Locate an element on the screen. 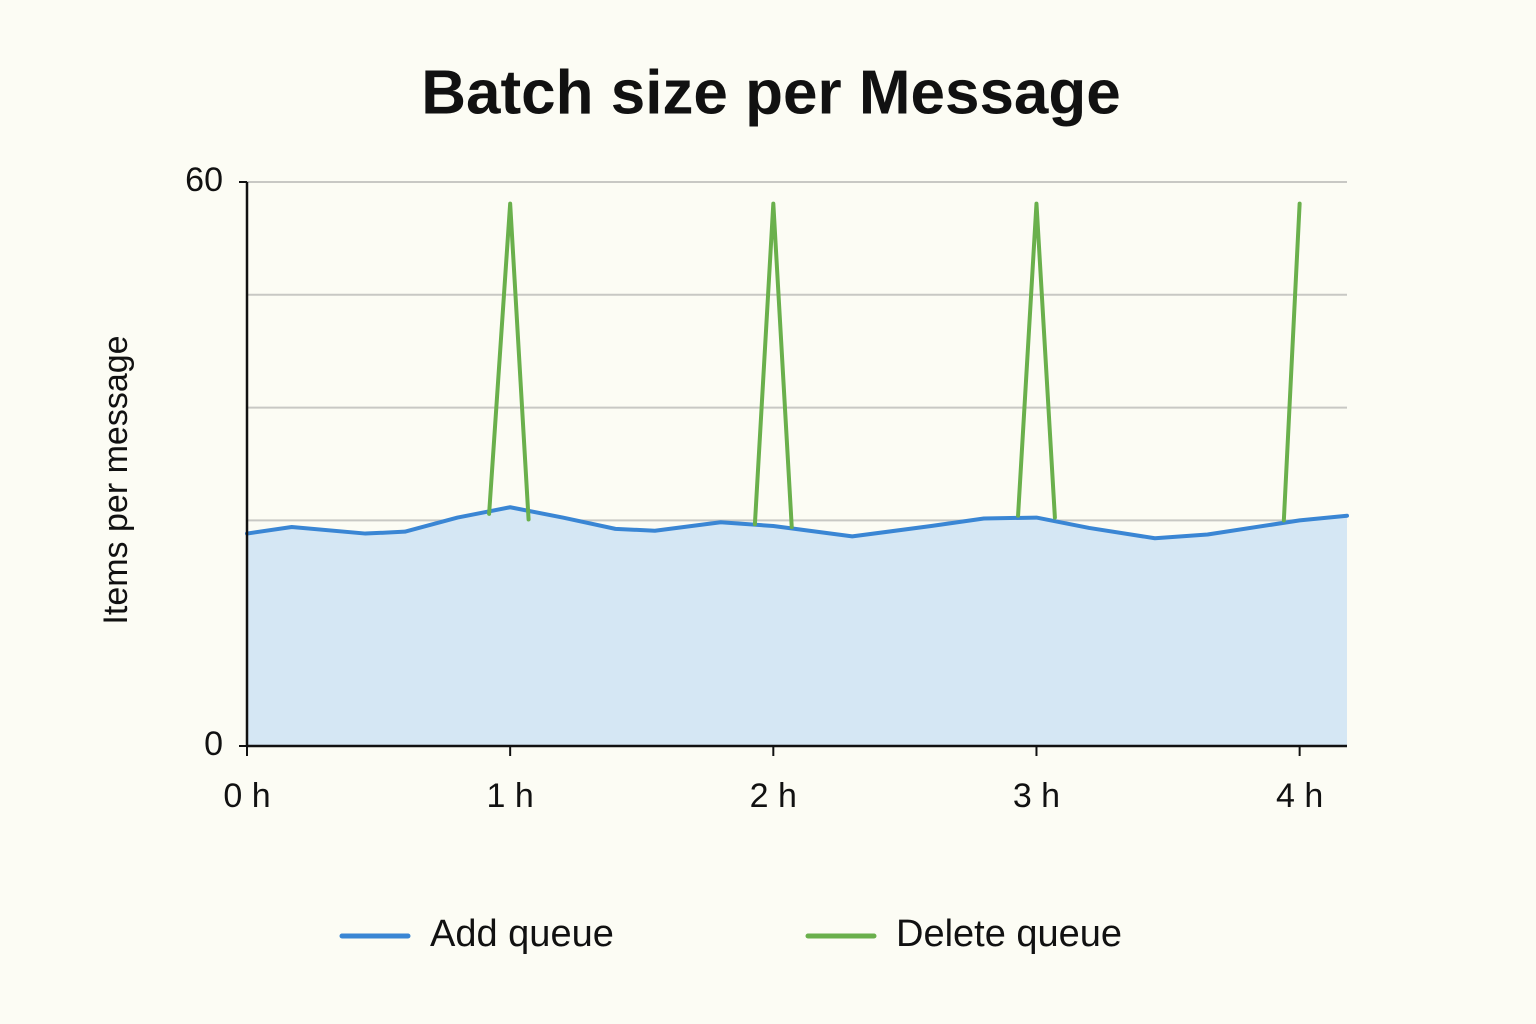  x-tick-label: 0 h is located at coordinates (246, 796).